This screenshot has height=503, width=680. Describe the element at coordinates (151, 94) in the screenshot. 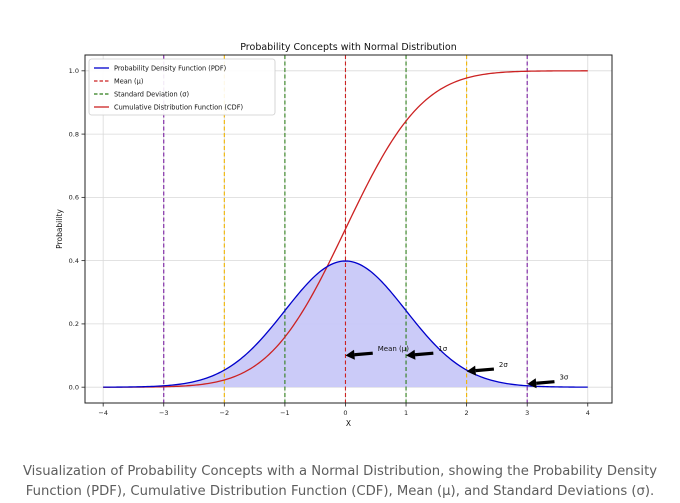

I see `legend-label: Standard Deviation (σ)` at that location.